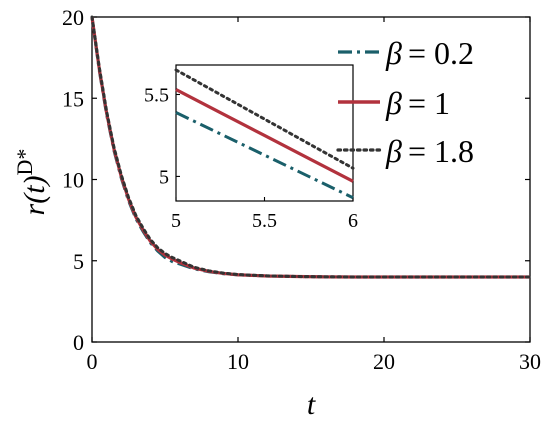 The image size is (550, 422). What do you see at coordinates (73, 17) in the screenshot?
I see `y-tick-label: 20` at bounding box center [73, 17].